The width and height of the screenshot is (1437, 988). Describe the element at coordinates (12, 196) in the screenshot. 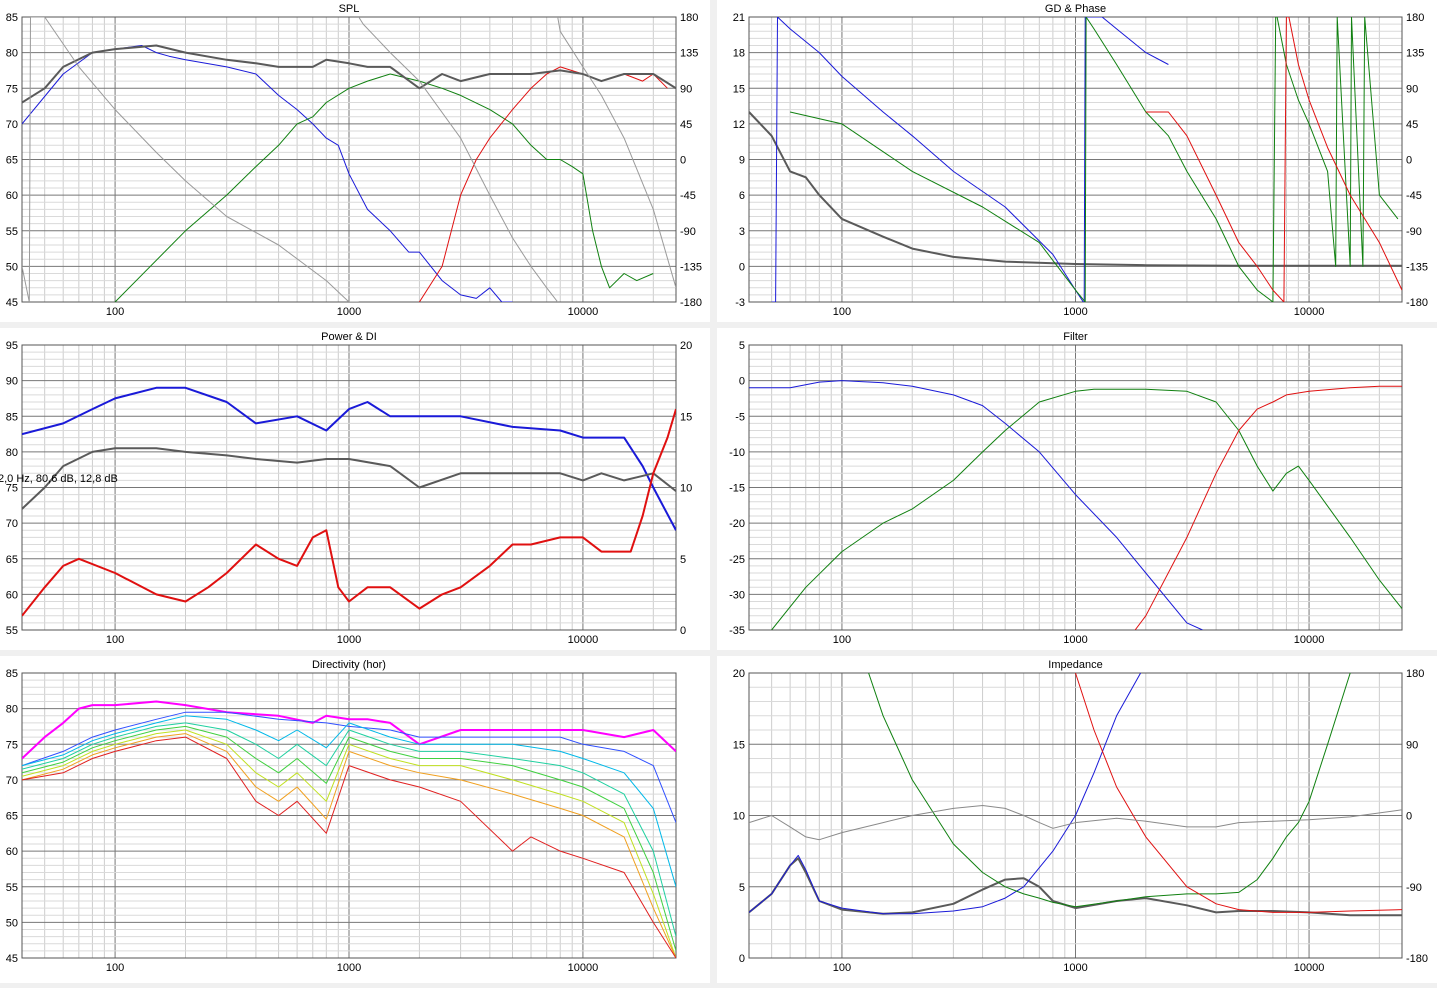

I see `spl-y-tick-3: 60` at that location.